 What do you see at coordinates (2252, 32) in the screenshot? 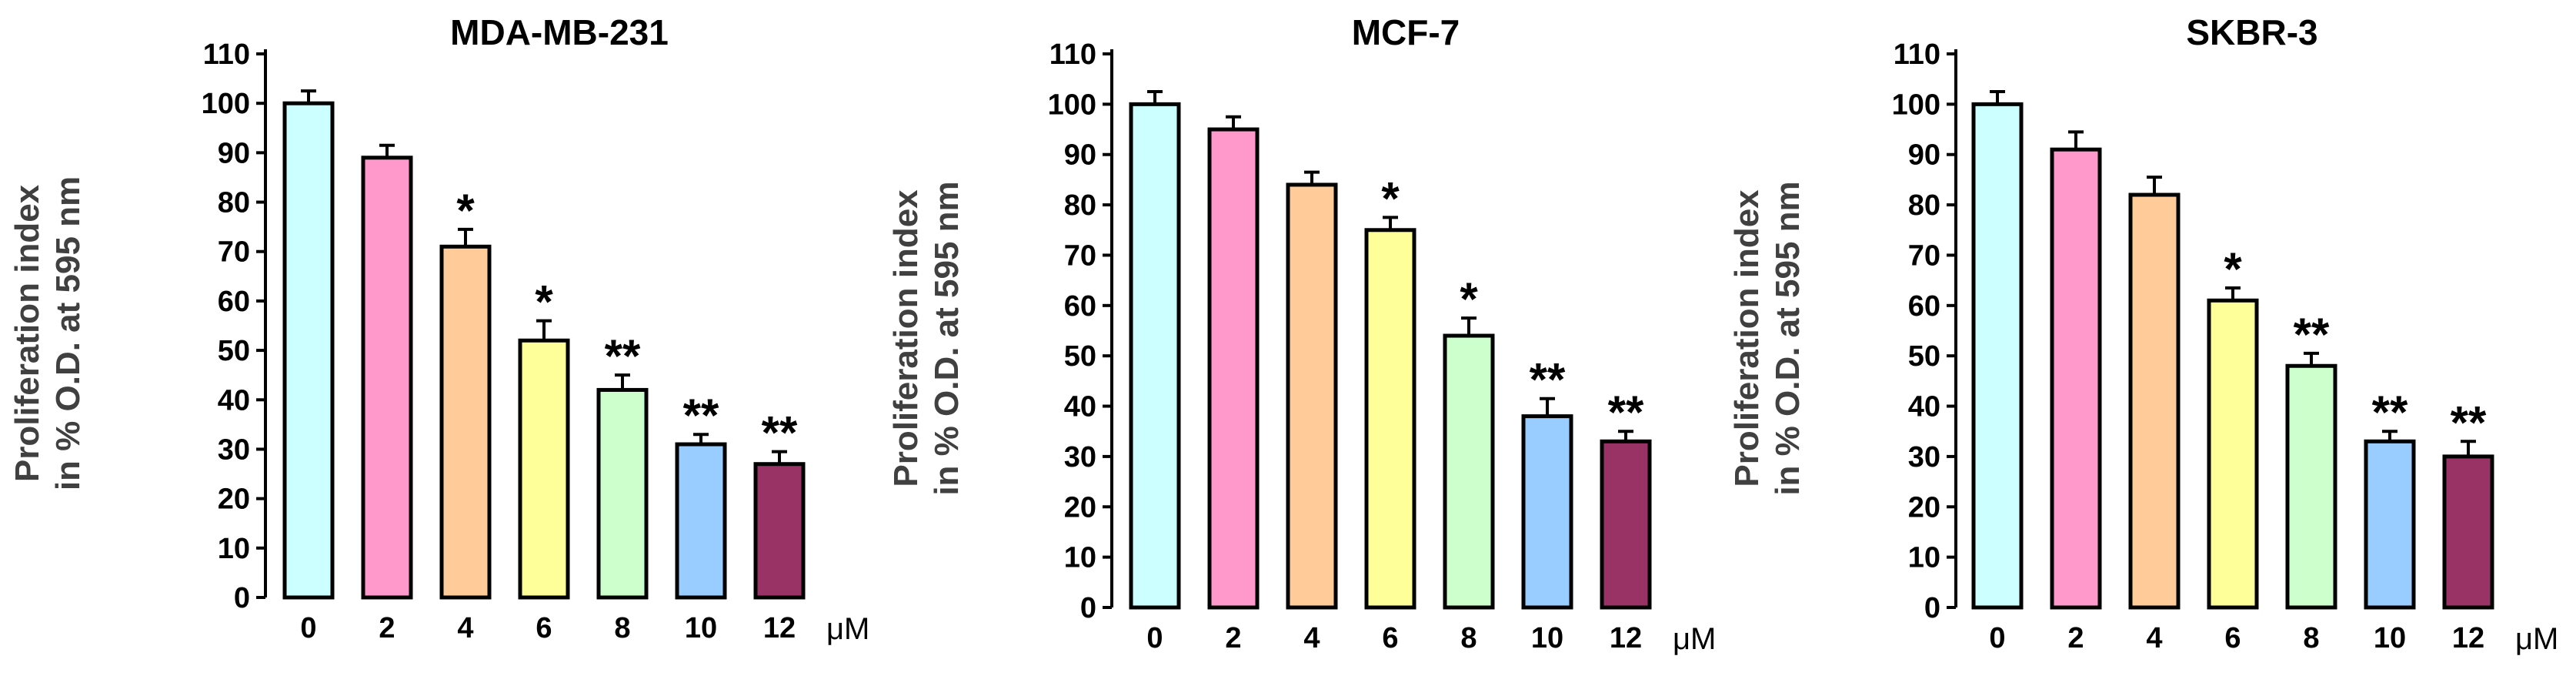
I see `chart-title: SKBR-3` at bounding box center [2252, 32].